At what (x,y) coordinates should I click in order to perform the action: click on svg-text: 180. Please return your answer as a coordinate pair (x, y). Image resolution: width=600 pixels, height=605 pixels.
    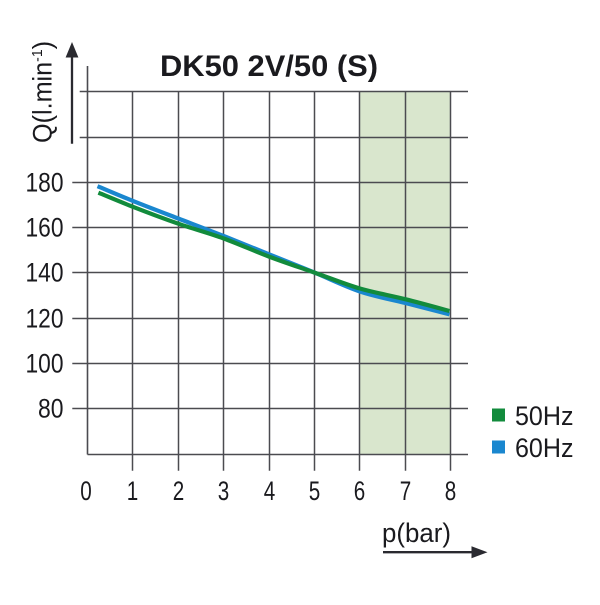
    Looking at the image, I should click on (45, 183).